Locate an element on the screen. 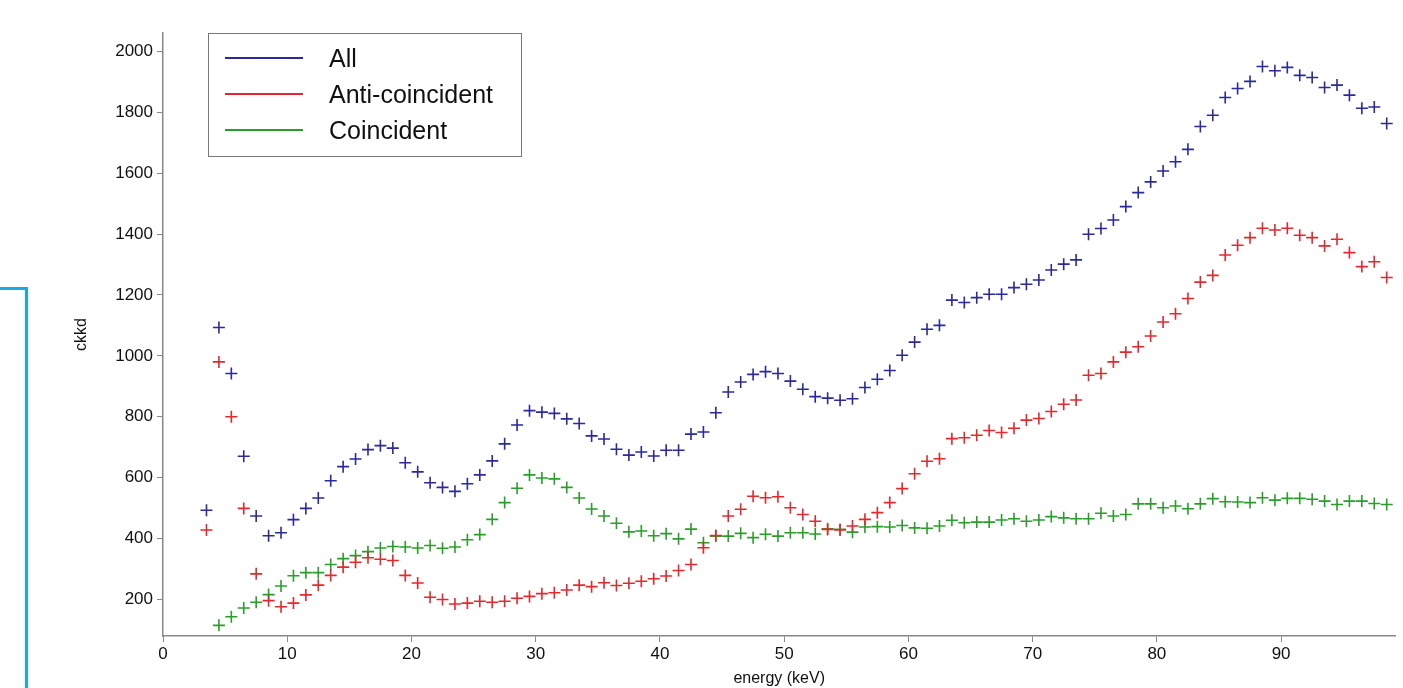 Image resolution: width=1403 pixels, height=688 pixels. legend-label: Coincident is located at coordinates (388, 130).